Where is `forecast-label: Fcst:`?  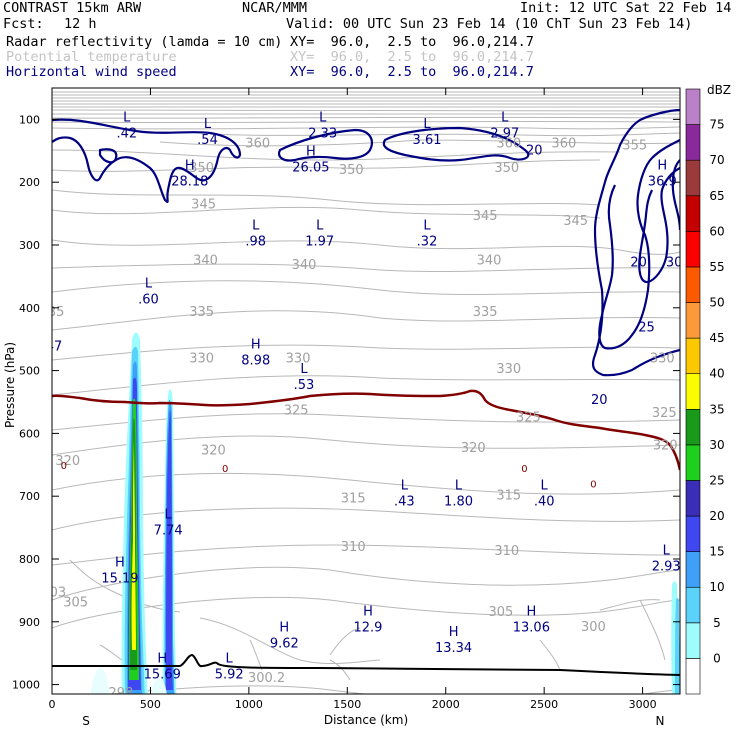 forecast-label: Fcst: is located at coordinates (23, 24).